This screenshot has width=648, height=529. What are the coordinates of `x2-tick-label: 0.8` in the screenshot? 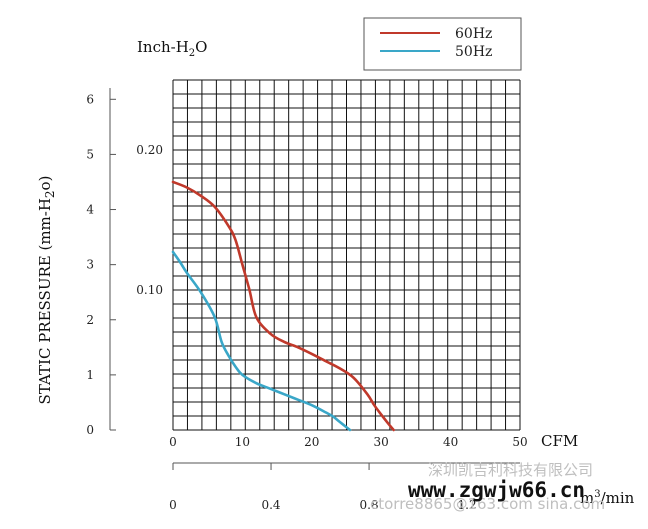 It's located at (369, 505).